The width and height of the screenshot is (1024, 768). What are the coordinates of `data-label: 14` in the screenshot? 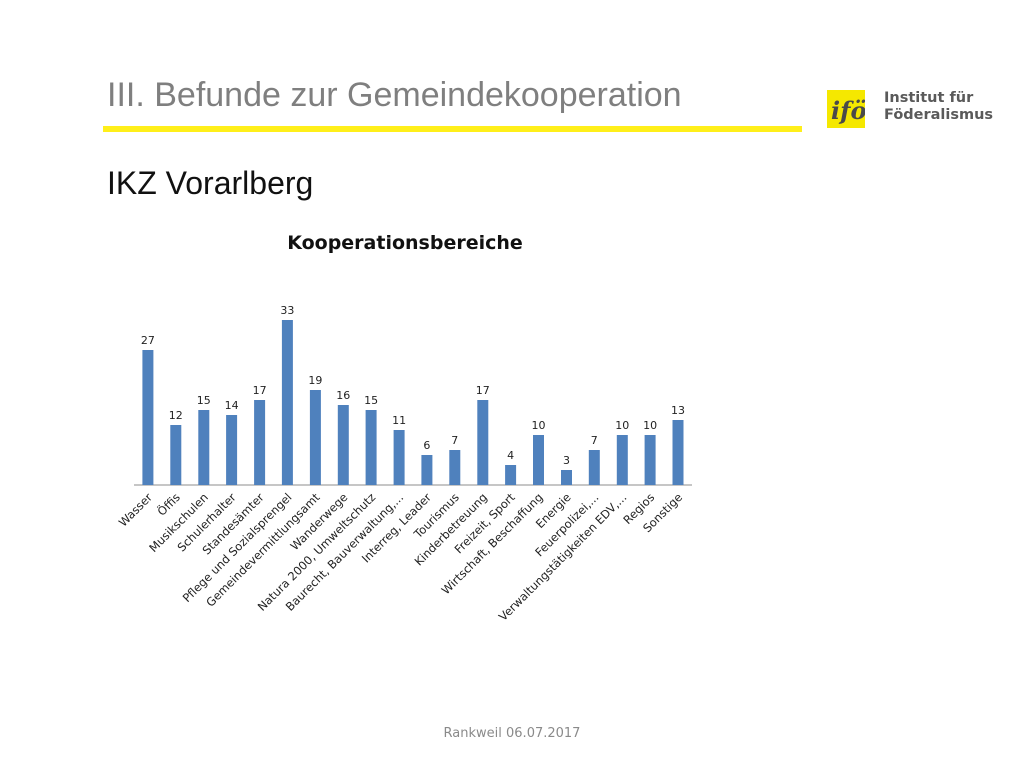 It's located at (232, 405).